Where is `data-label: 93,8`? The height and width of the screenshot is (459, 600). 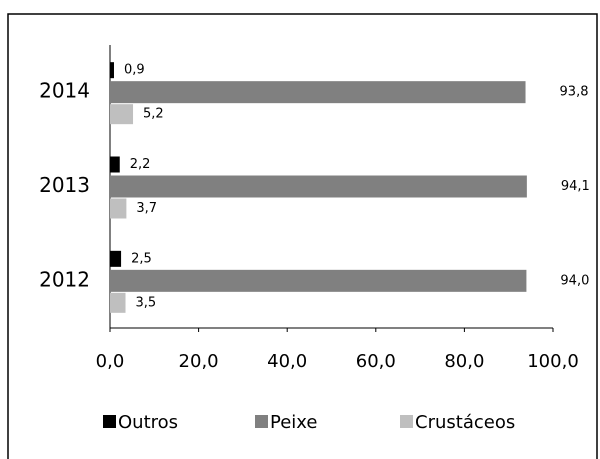
data-label: 93,8 is located at coordinates (574, 92).